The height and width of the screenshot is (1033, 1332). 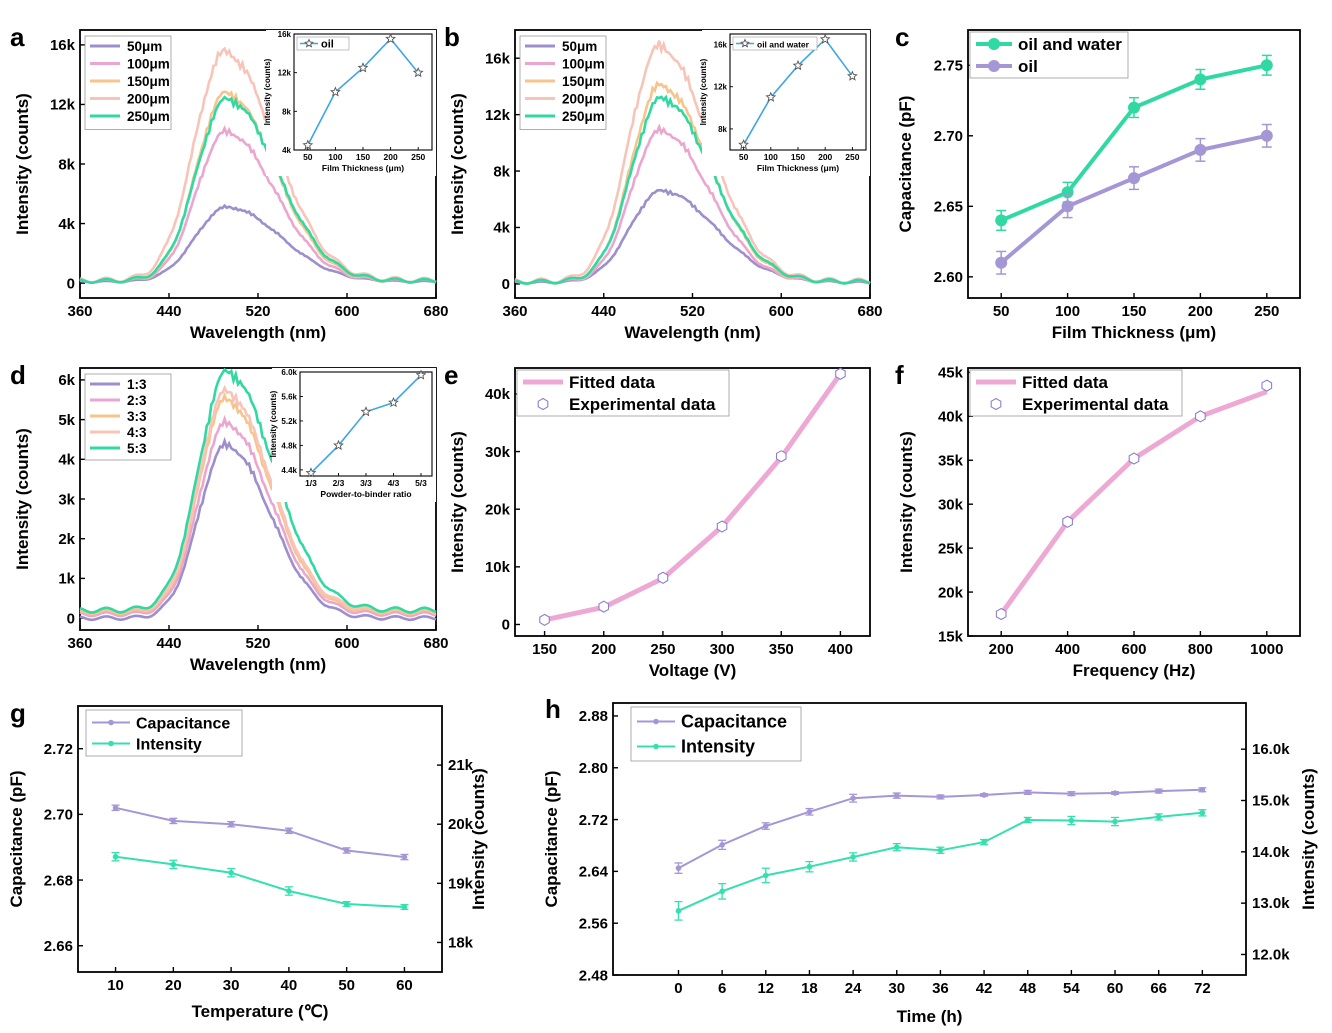 I want to click on y-axis-label: Intensity (counts), so click(x=457, y=502).